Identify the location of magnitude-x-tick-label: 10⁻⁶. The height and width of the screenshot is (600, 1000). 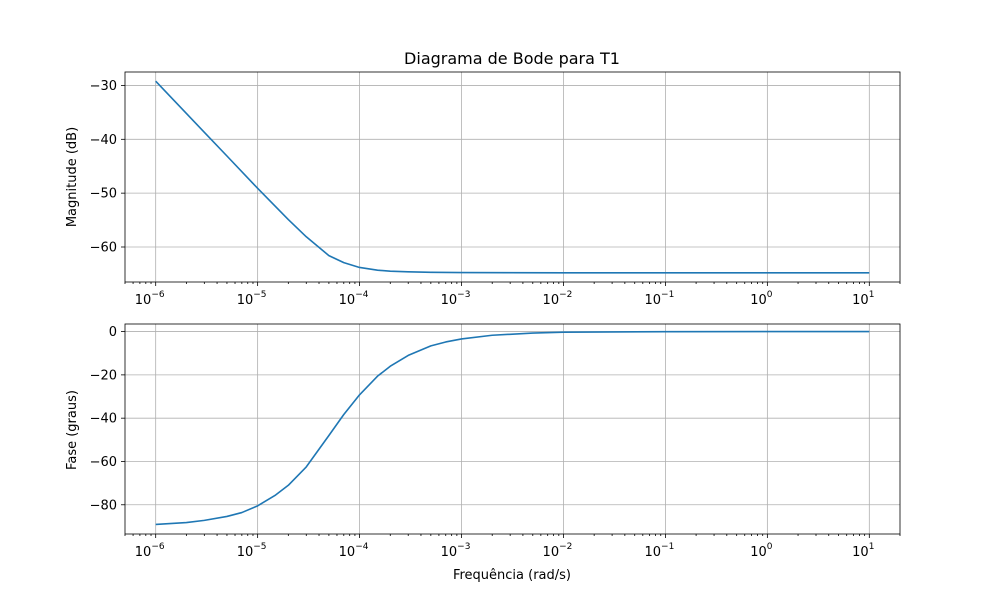
(150, 299).